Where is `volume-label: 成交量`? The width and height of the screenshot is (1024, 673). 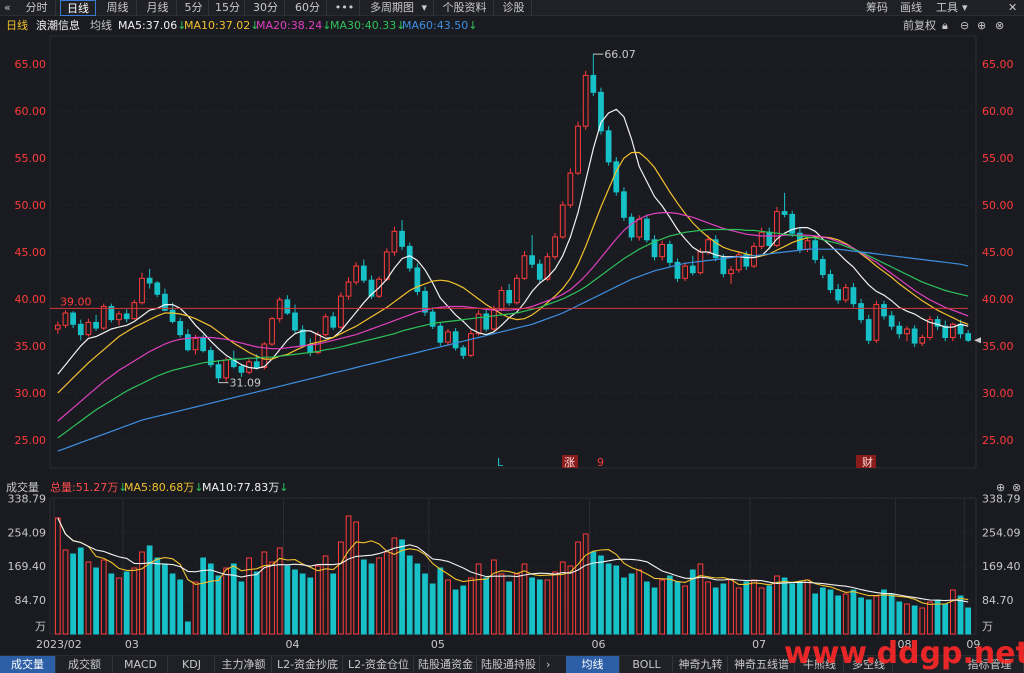
volume-label: 成交量 is located at coordinates (22, 487).